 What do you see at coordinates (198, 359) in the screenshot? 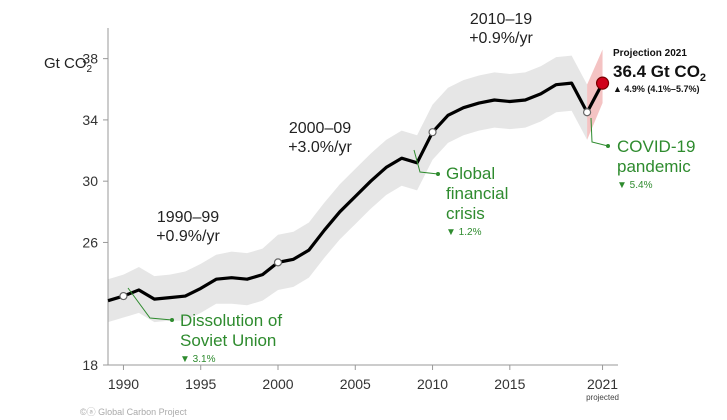
I see `event-change-label: ▼ 3.1%` at bounding box center [198, 359].